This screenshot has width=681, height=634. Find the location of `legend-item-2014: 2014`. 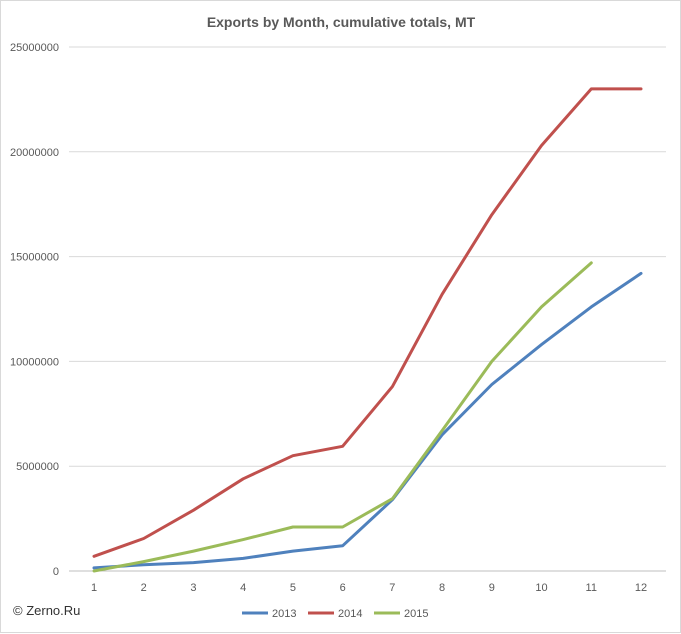

legend-item-2014: 2014 is located at coordinates (335, 614).